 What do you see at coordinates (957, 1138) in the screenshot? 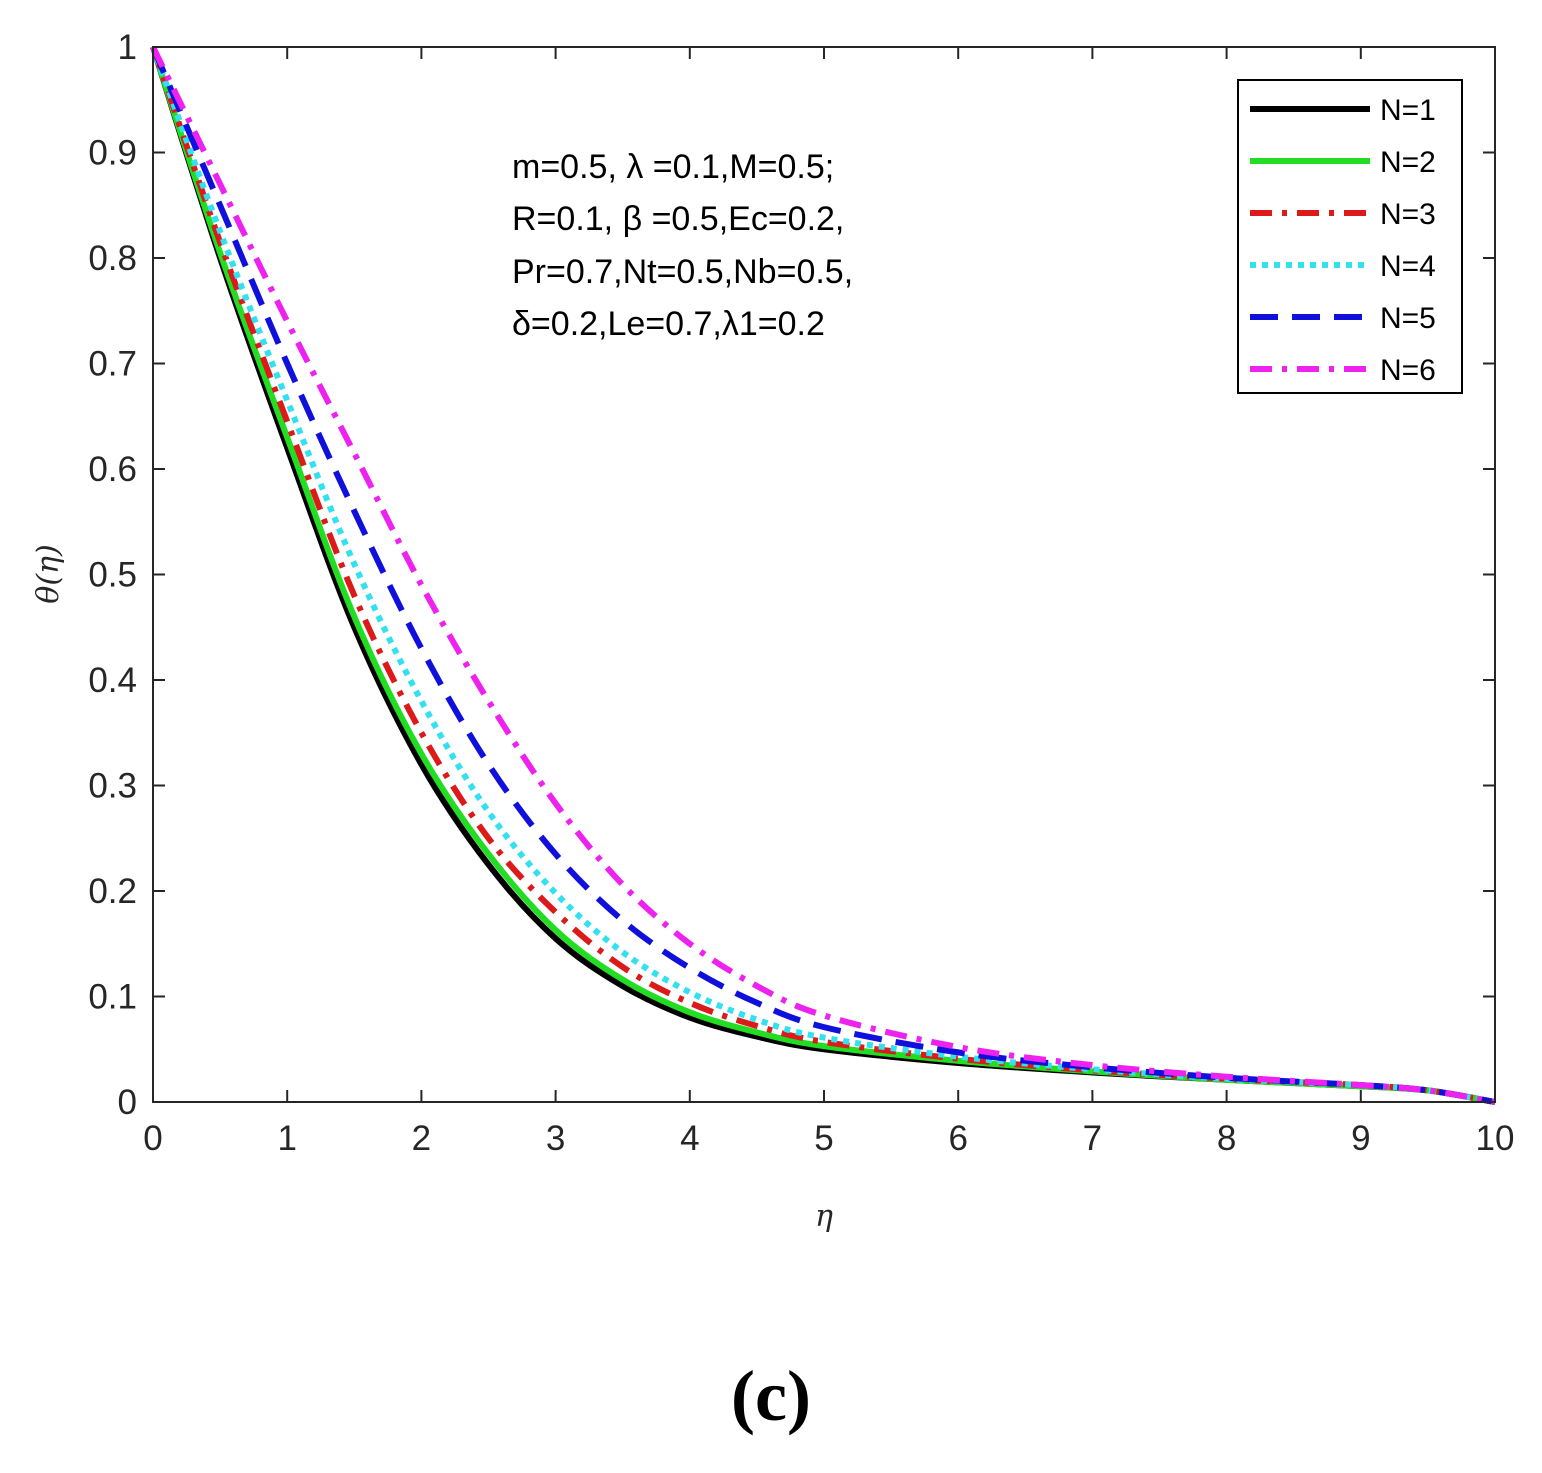
I see `x-tick-label: 6` at bounding box center [957, 1138].